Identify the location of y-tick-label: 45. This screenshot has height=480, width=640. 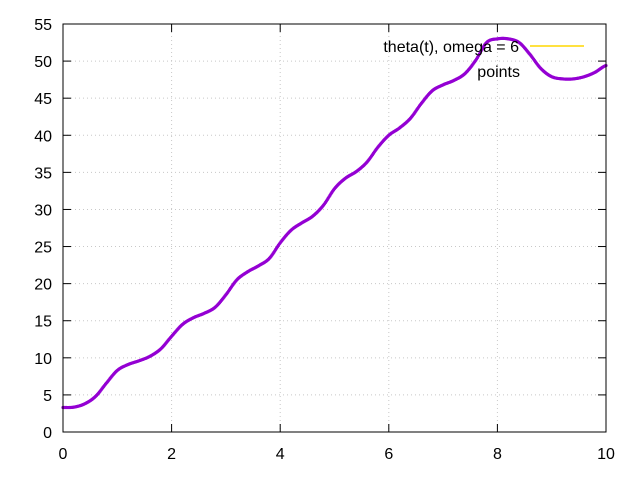
(43, 99).